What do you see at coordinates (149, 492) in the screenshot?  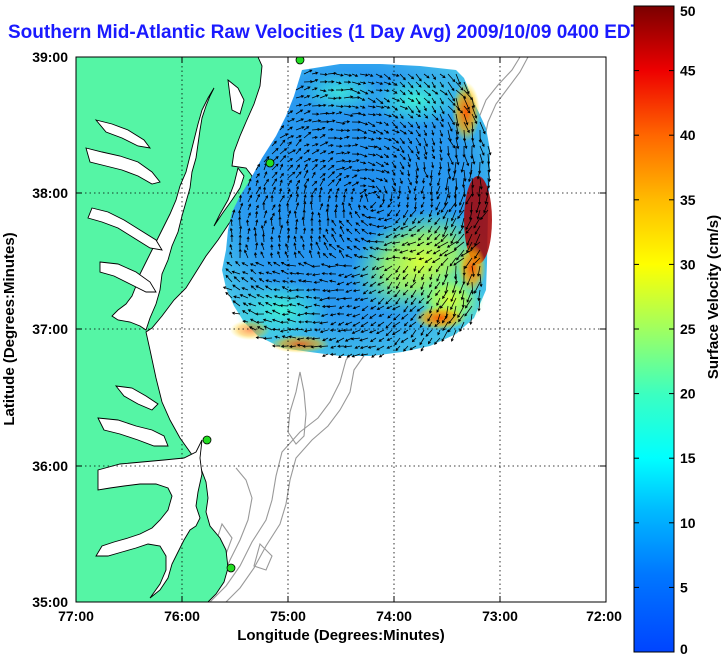 I see `pamlico-sound` at bounding box center [149, 492].